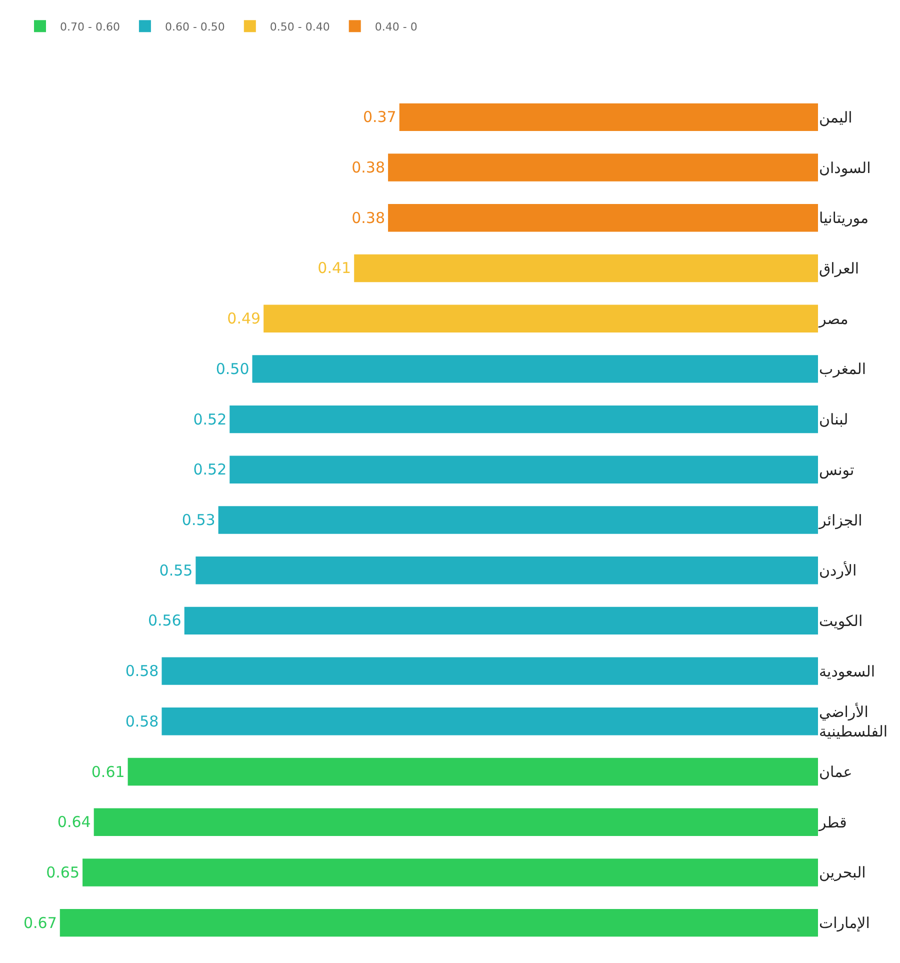 This screenshot has height=963, width=900. What do you see at coordinates (165, 621) in the screenshot?
I see `data-label: 0.56` at bounding box center [165, 621].